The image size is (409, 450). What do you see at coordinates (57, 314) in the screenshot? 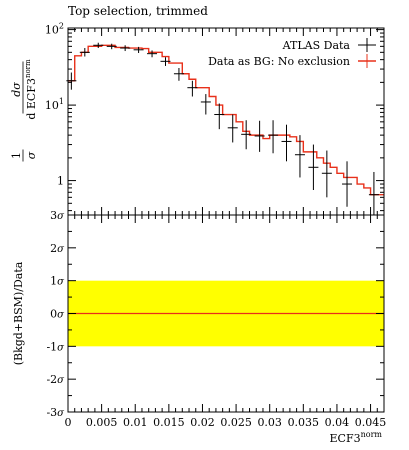
I see `y-tick-label: 0σ` at bounding box center [57, 314].